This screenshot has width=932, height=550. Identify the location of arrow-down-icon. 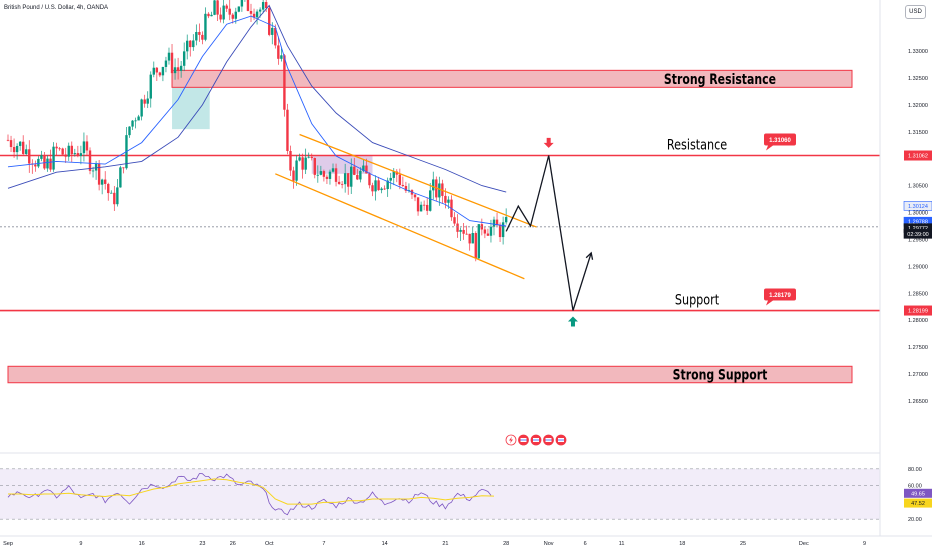
(548, 142).